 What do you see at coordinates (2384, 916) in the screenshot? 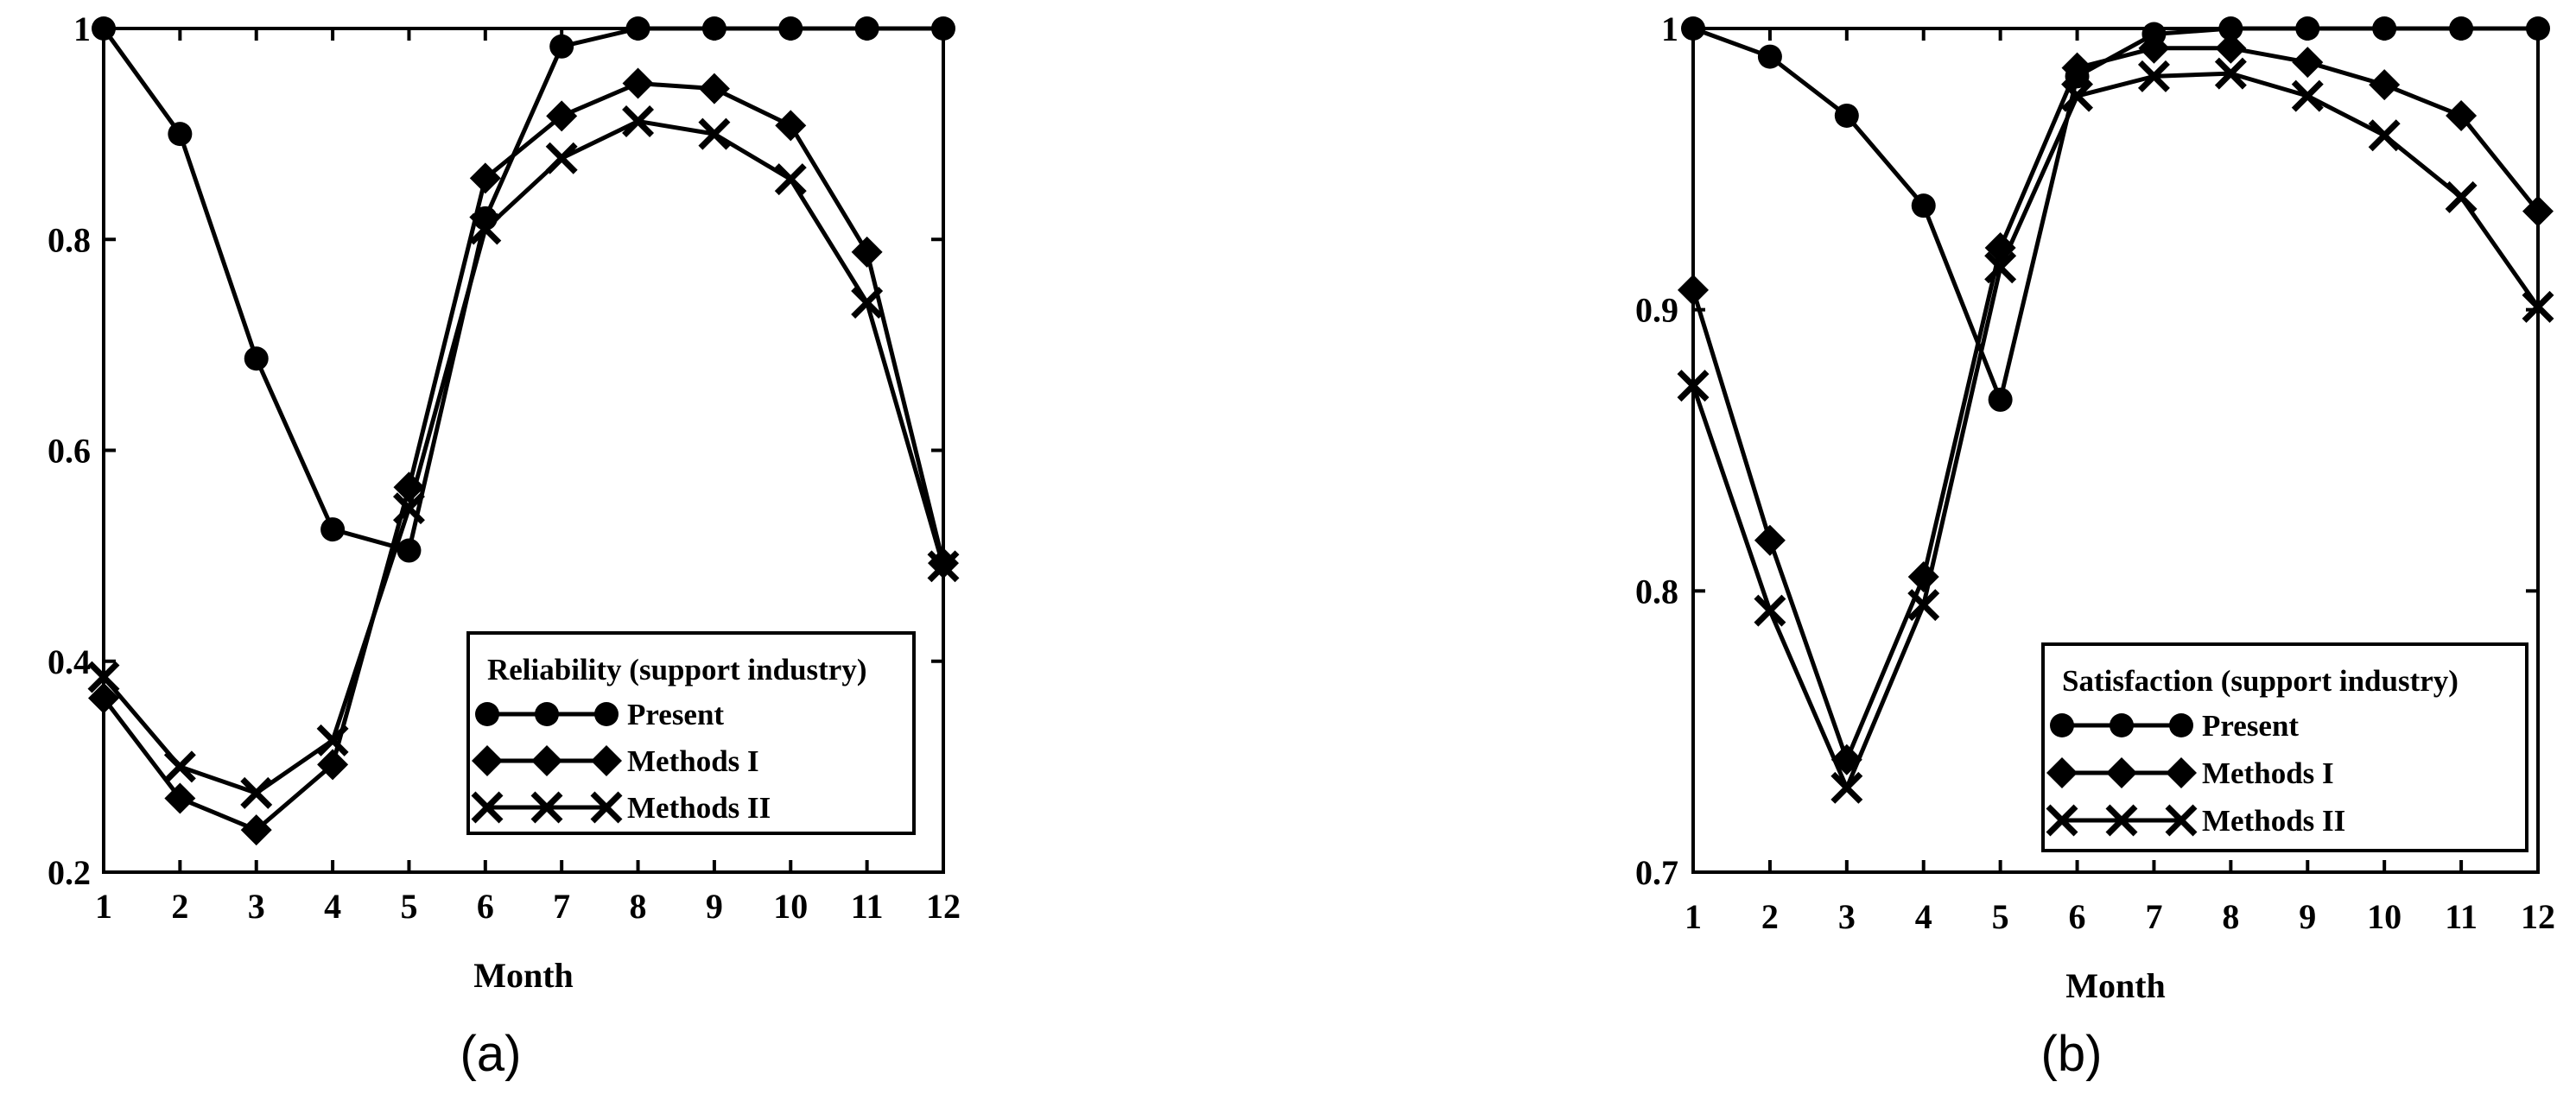
I see `x-tick-label: 10` at bounding box center [2384, 916].